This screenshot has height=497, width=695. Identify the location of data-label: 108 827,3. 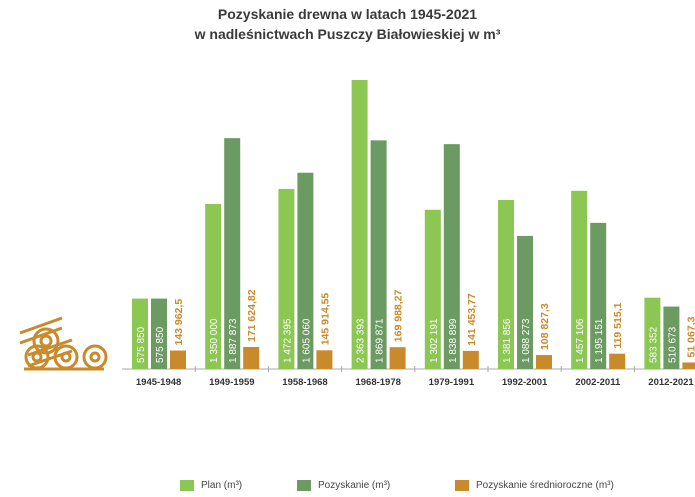
(545, 326).